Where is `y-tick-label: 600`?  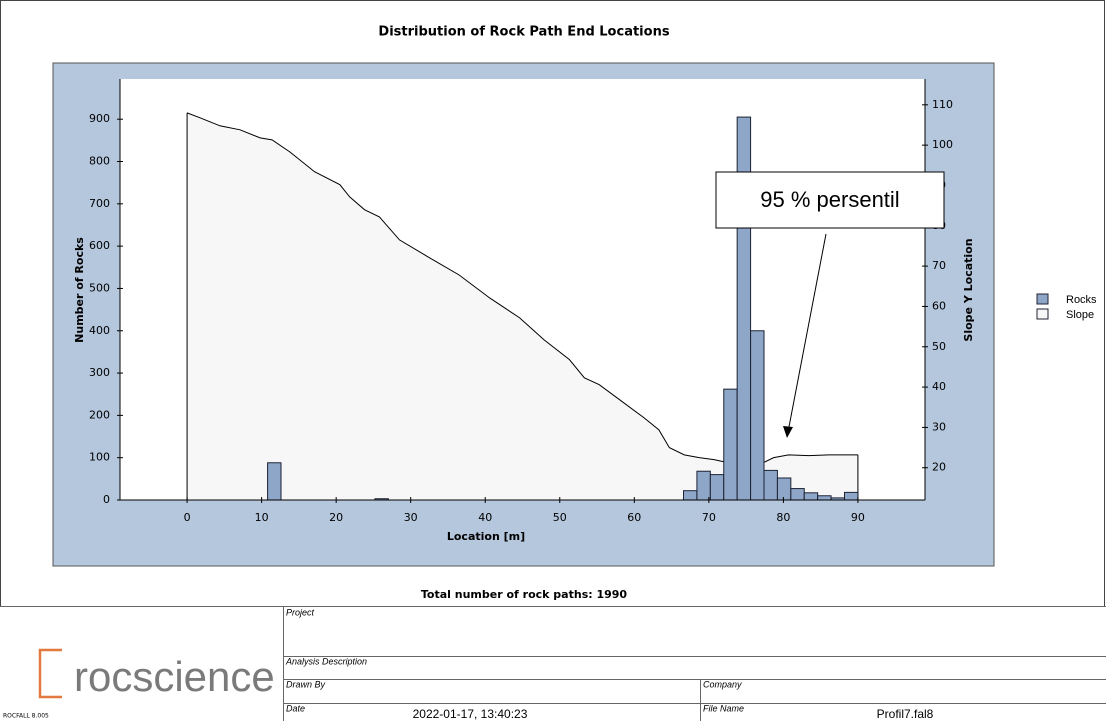 y-tick-label: 600 is located at coordinates (99, 245).